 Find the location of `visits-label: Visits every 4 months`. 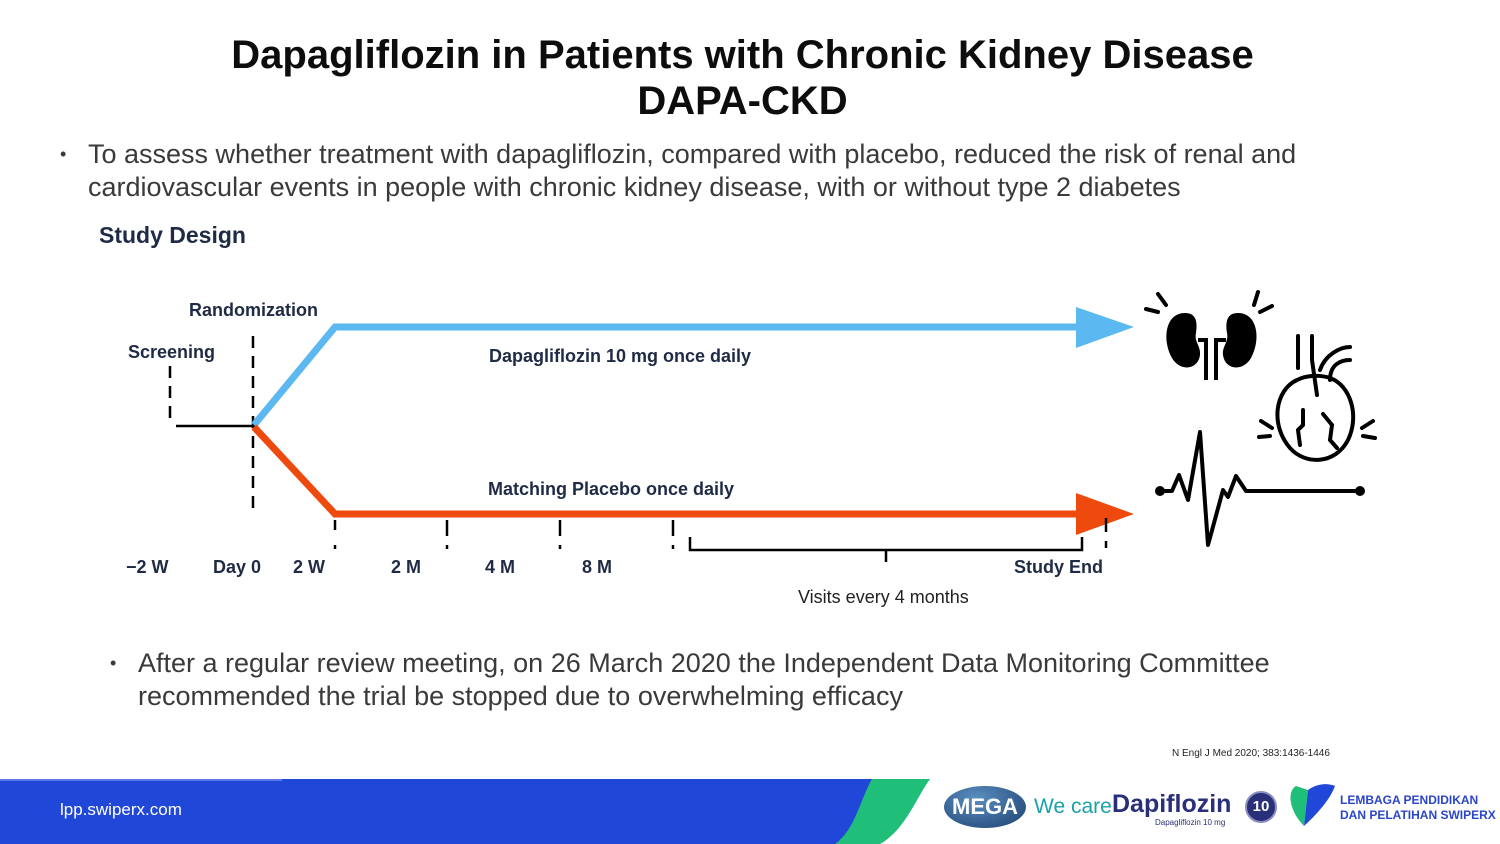

visits-label: Visits every 4 months is located at coordinates (883, 597).